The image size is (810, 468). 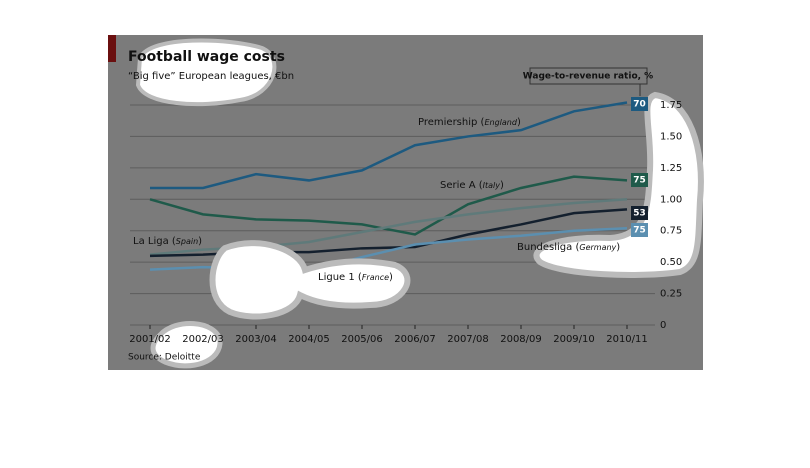 I want to click on series-label: Premiership (England), so click(x=469, y=122).